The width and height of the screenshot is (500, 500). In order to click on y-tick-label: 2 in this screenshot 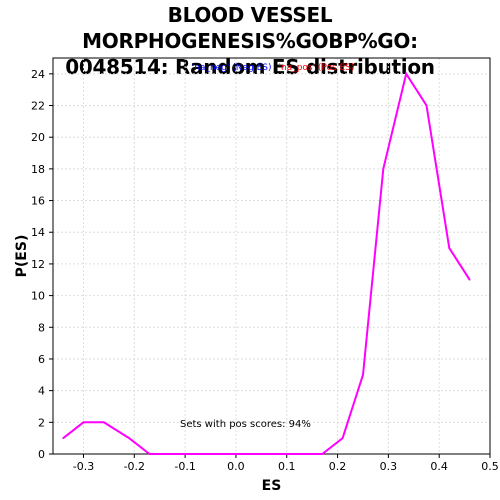, I will do `click(41, 422)`.